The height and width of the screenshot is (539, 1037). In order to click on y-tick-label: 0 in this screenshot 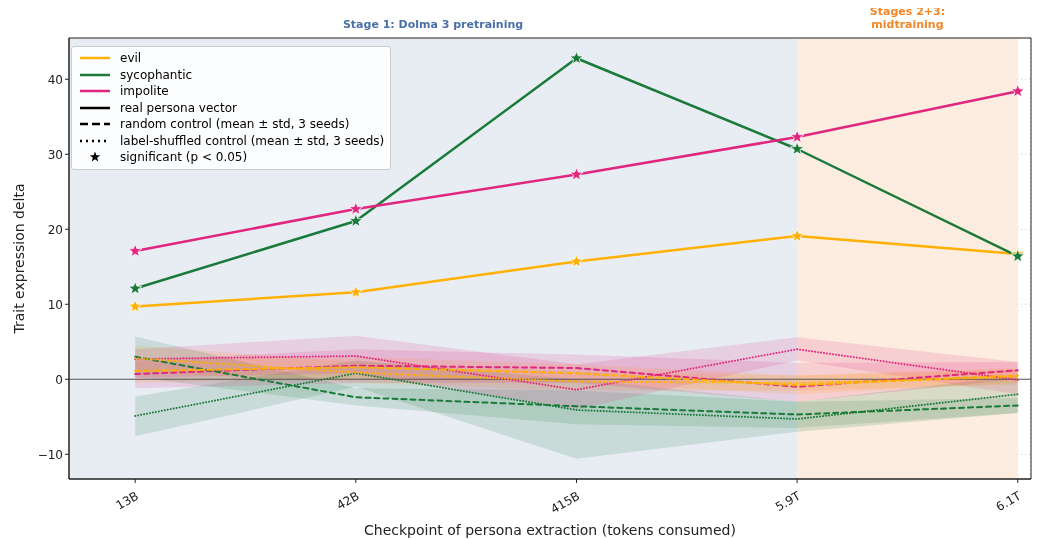, I will do `click(59, 379)`.